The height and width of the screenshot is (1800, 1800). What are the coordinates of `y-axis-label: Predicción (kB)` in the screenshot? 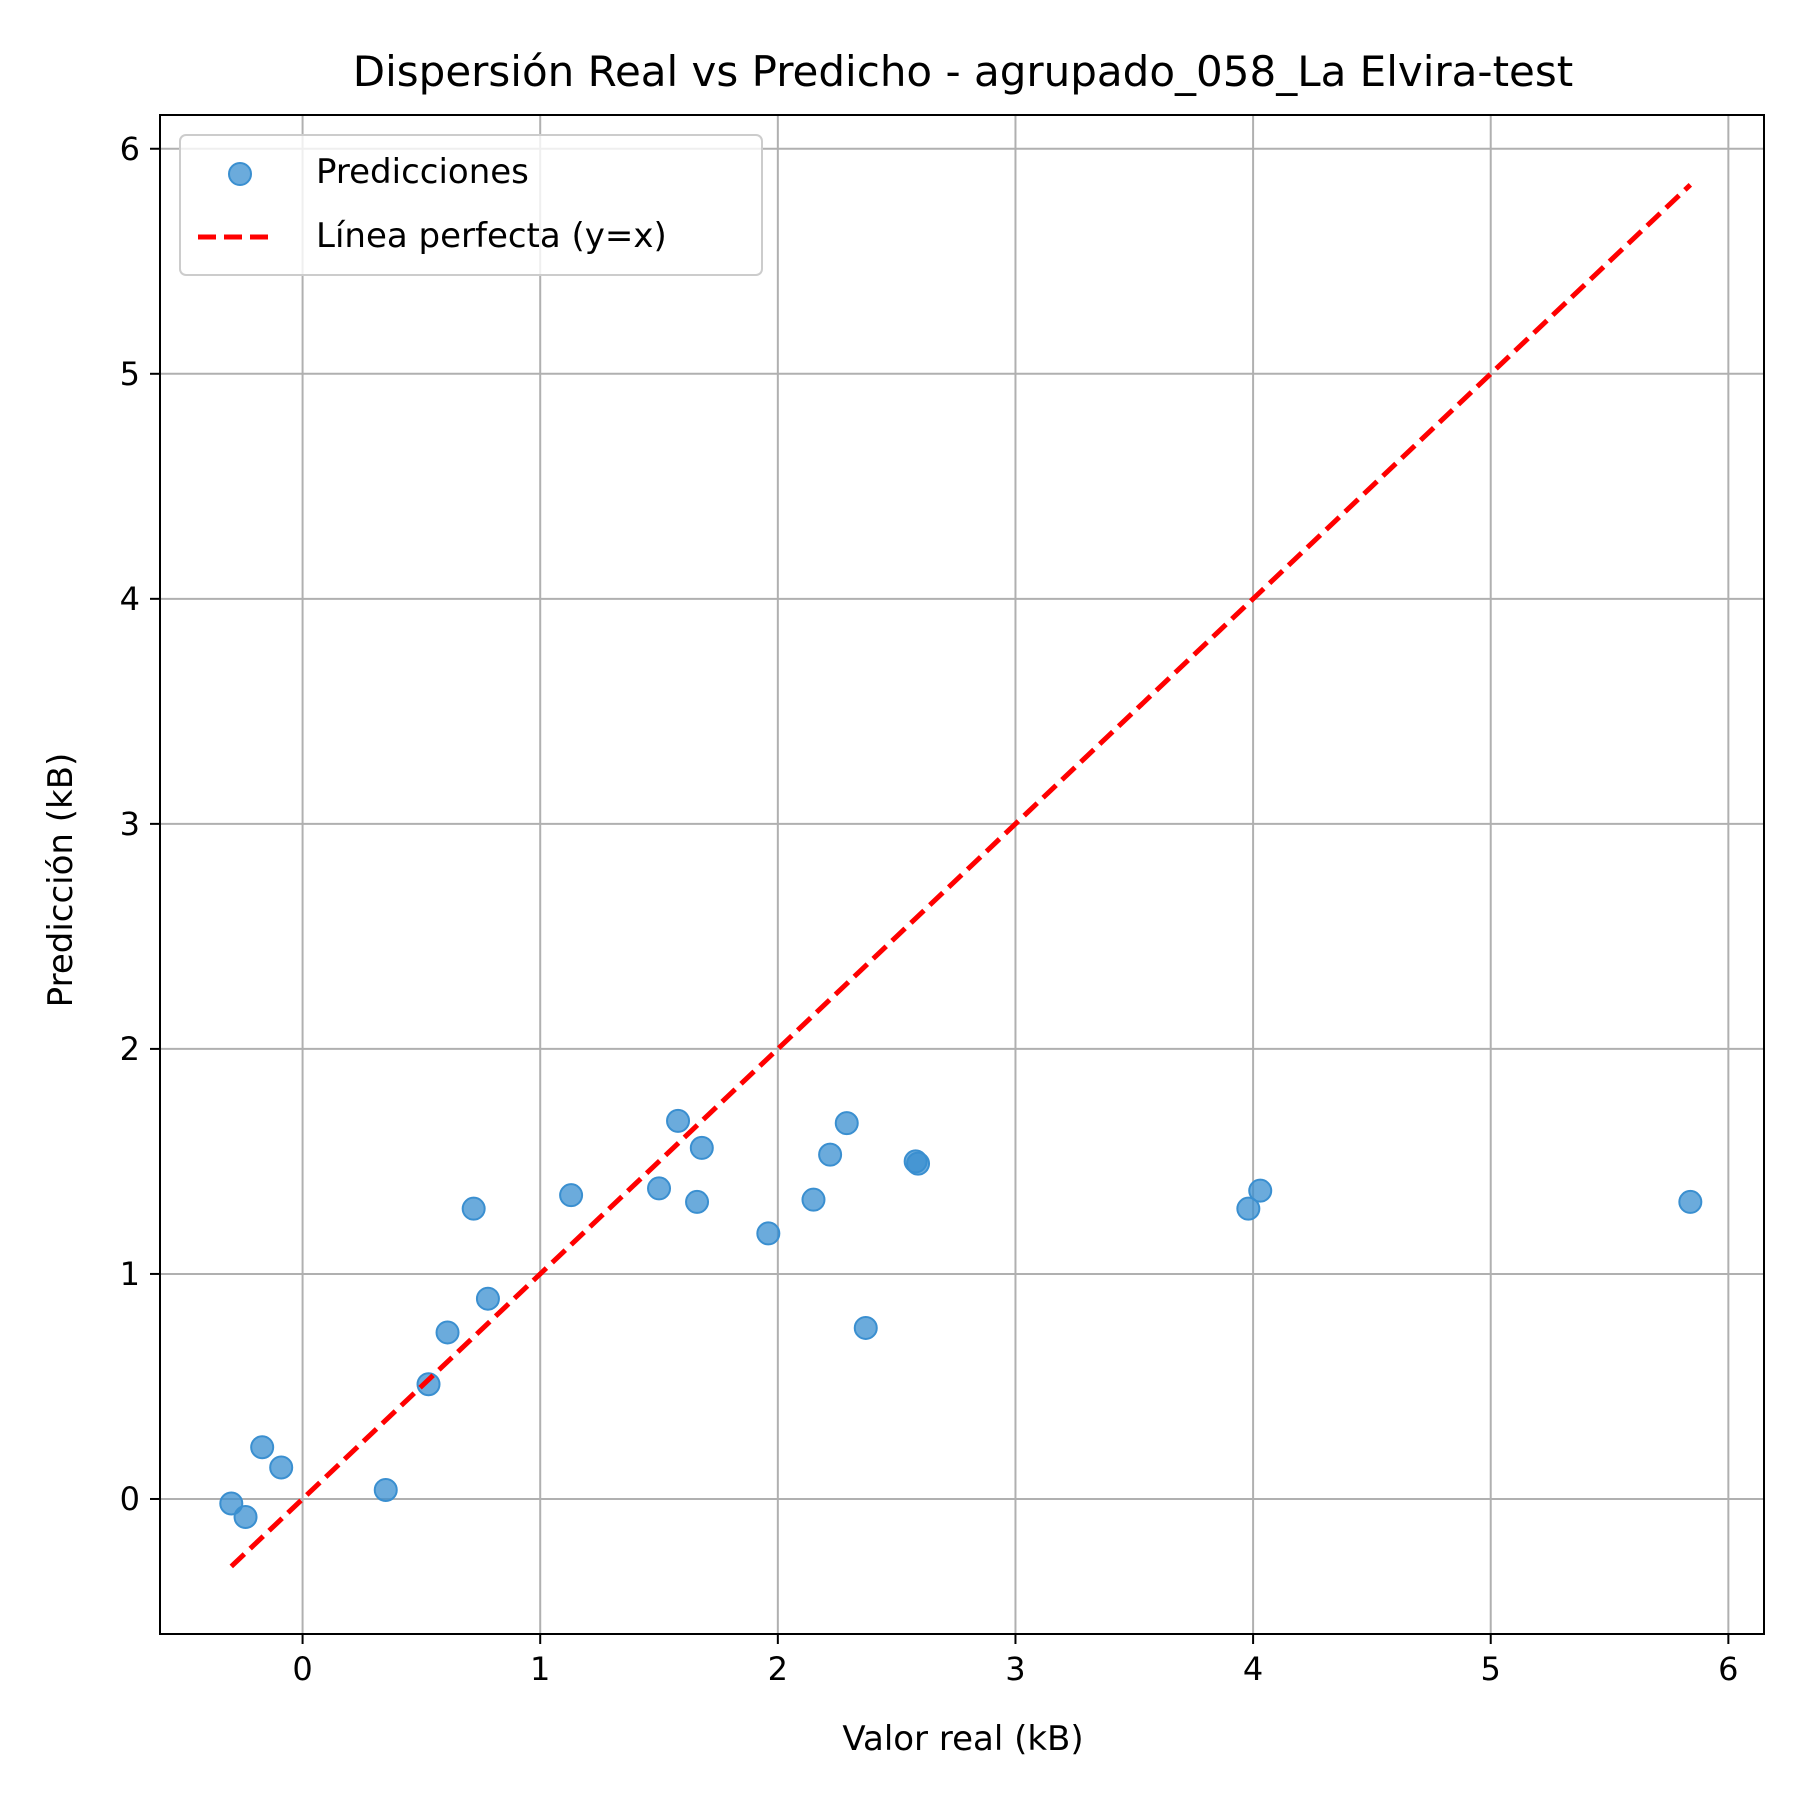 It's located at (61, 880).